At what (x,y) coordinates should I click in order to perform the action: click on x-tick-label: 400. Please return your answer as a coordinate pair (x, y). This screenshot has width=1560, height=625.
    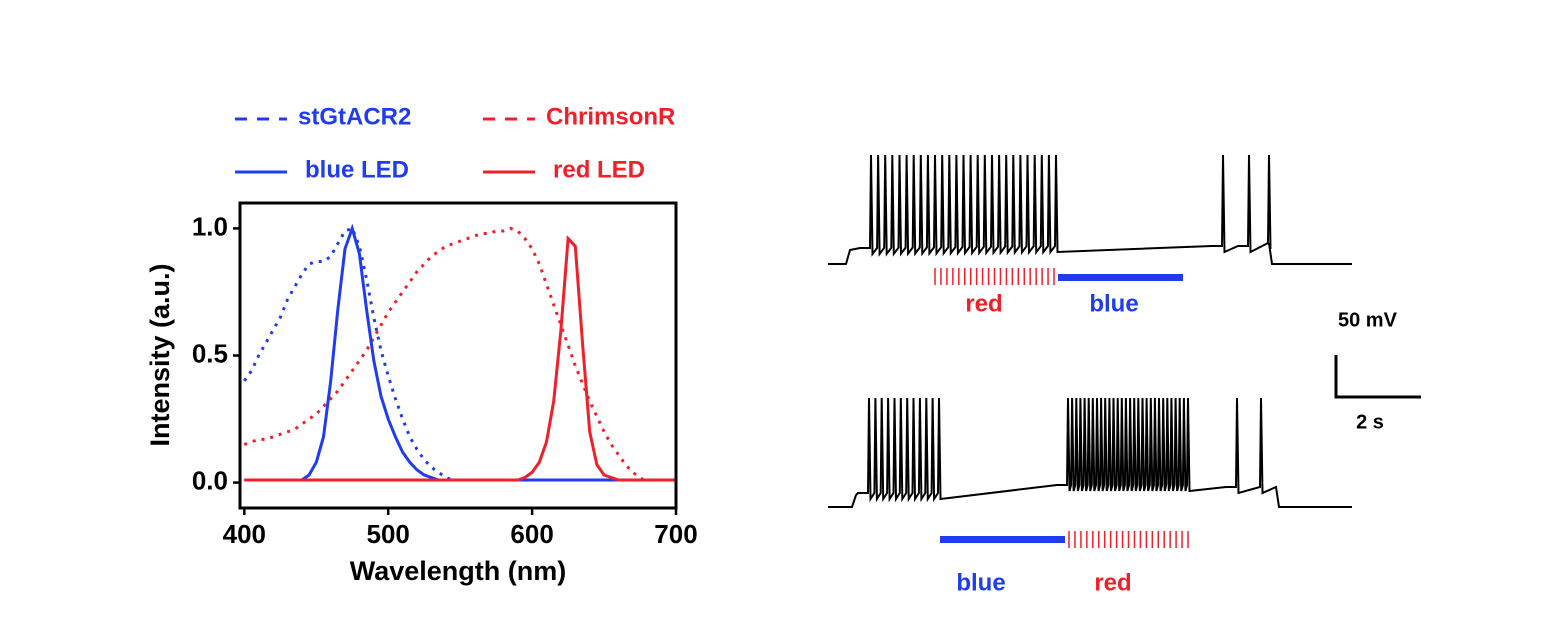
    Looking at the image, I should click on (244, 534).